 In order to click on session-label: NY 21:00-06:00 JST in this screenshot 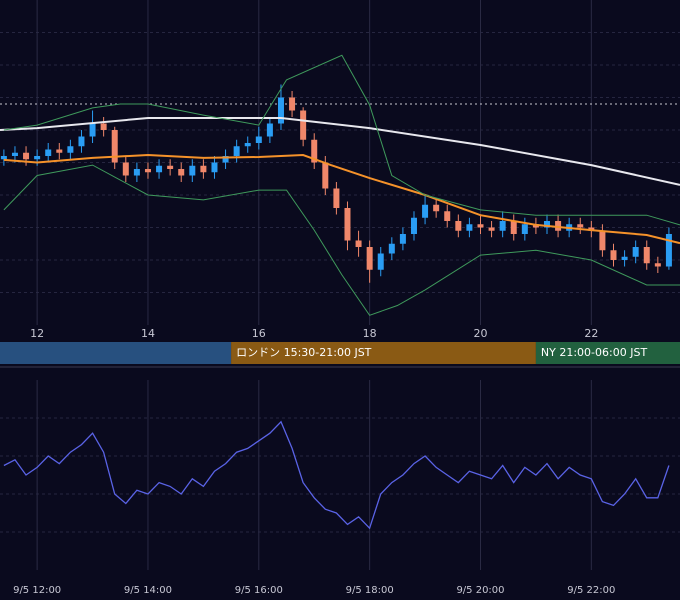, I will do `click(594, 352)`.